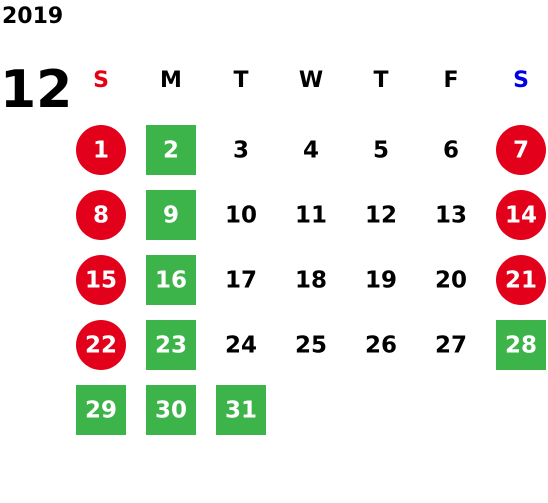 Image resolution: width=548 pixels, height=503 pixels. What do you see at coordinates (451, 216) in the screenshot?
I see `day-number: 13` at bounding box center [451, 216].